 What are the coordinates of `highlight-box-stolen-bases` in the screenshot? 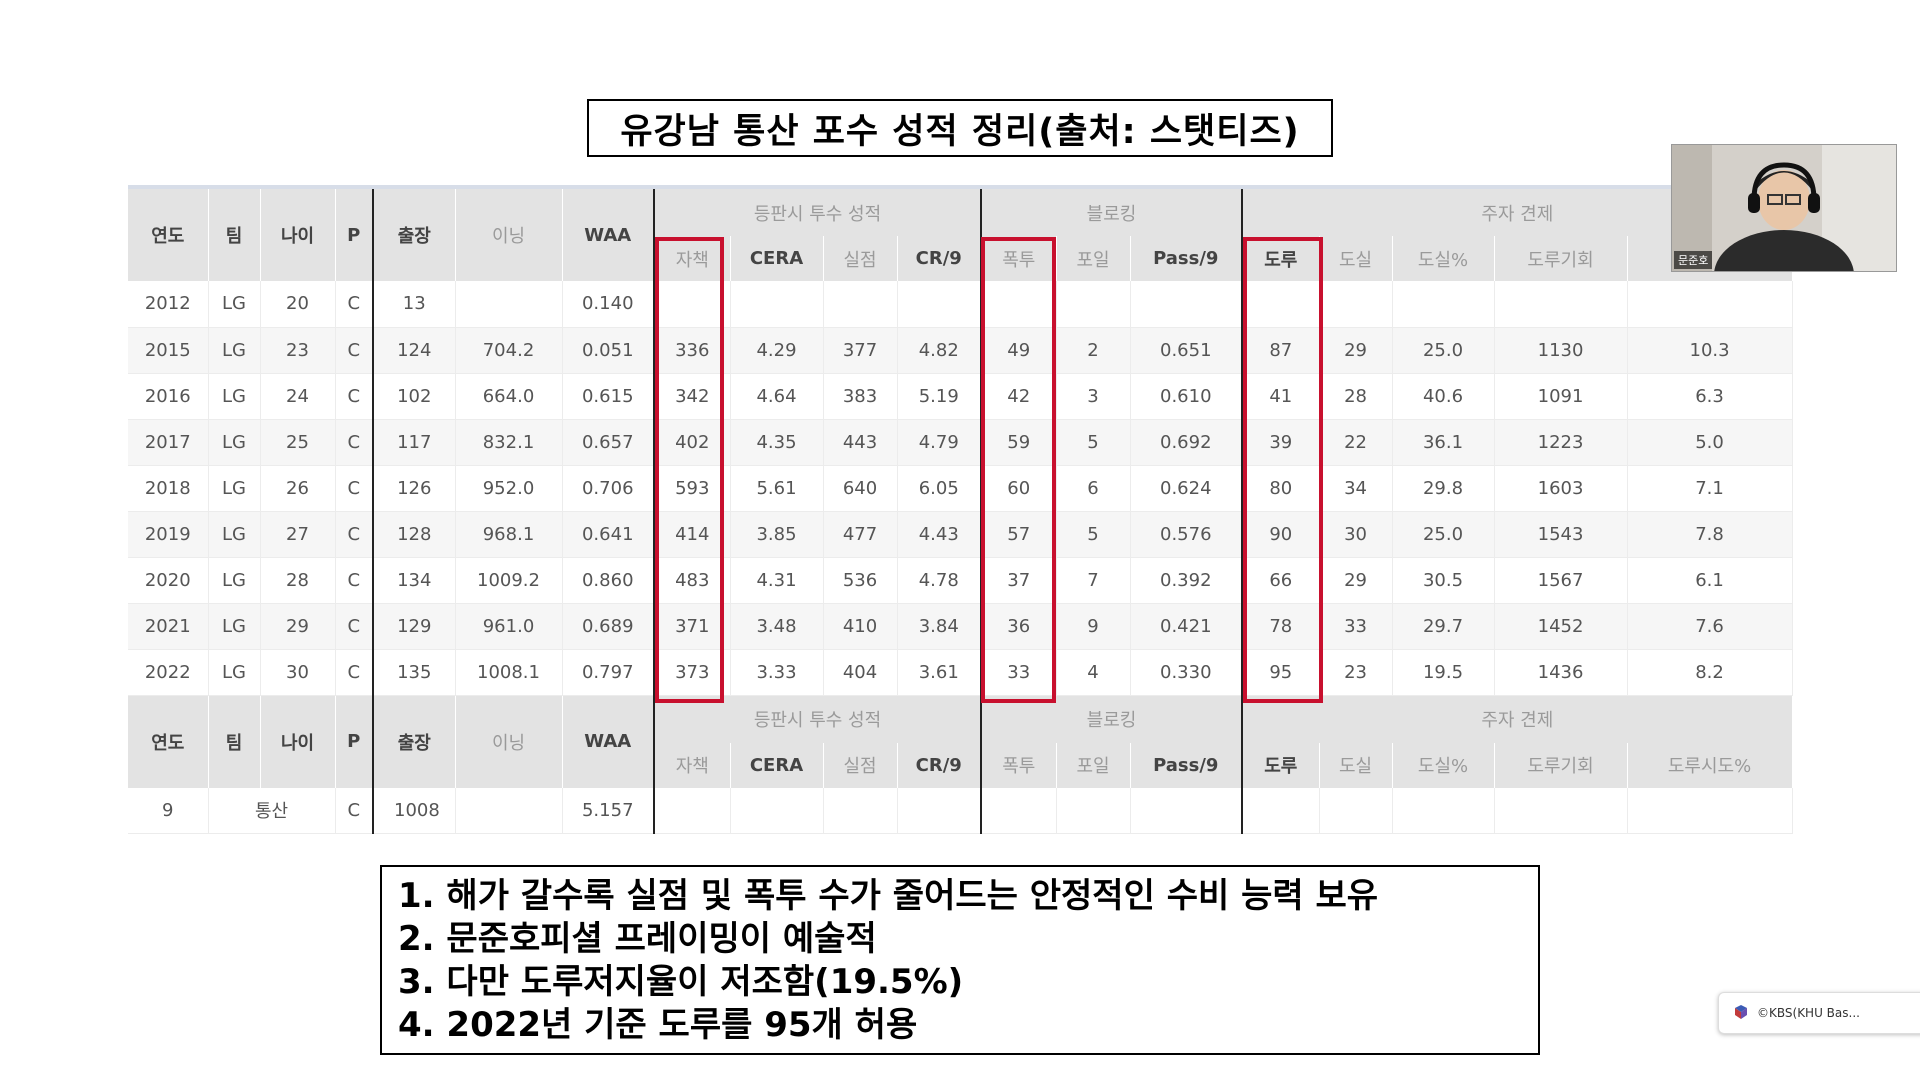 It's located at (1283, 470).